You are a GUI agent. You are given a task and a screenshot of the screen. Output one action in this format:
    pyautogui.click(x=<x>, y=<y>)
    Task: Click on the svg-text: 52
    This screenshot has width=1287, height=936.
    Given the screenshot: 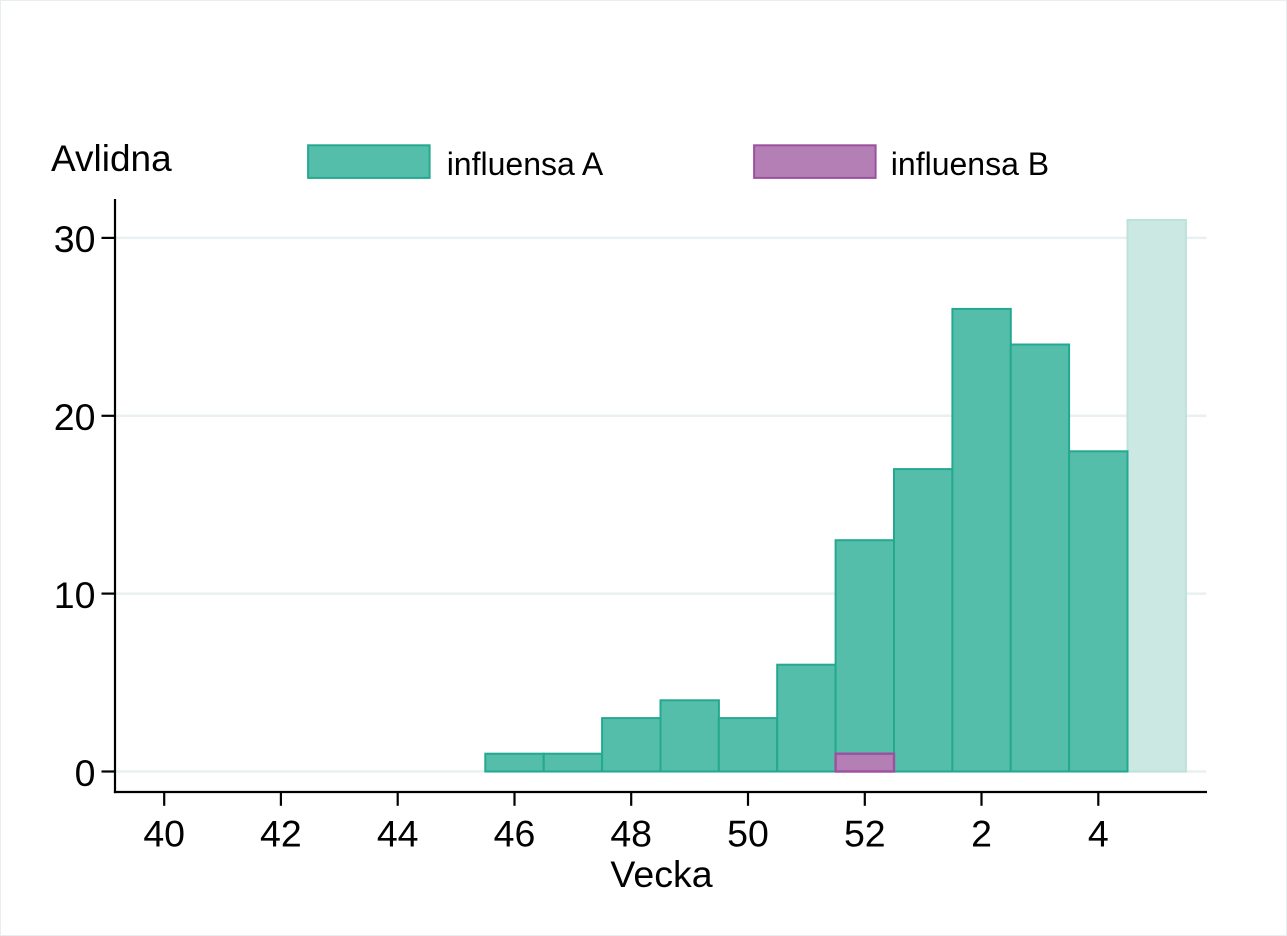 What is the action you would take?
    pyautogui.click(x=865, y=834)
    